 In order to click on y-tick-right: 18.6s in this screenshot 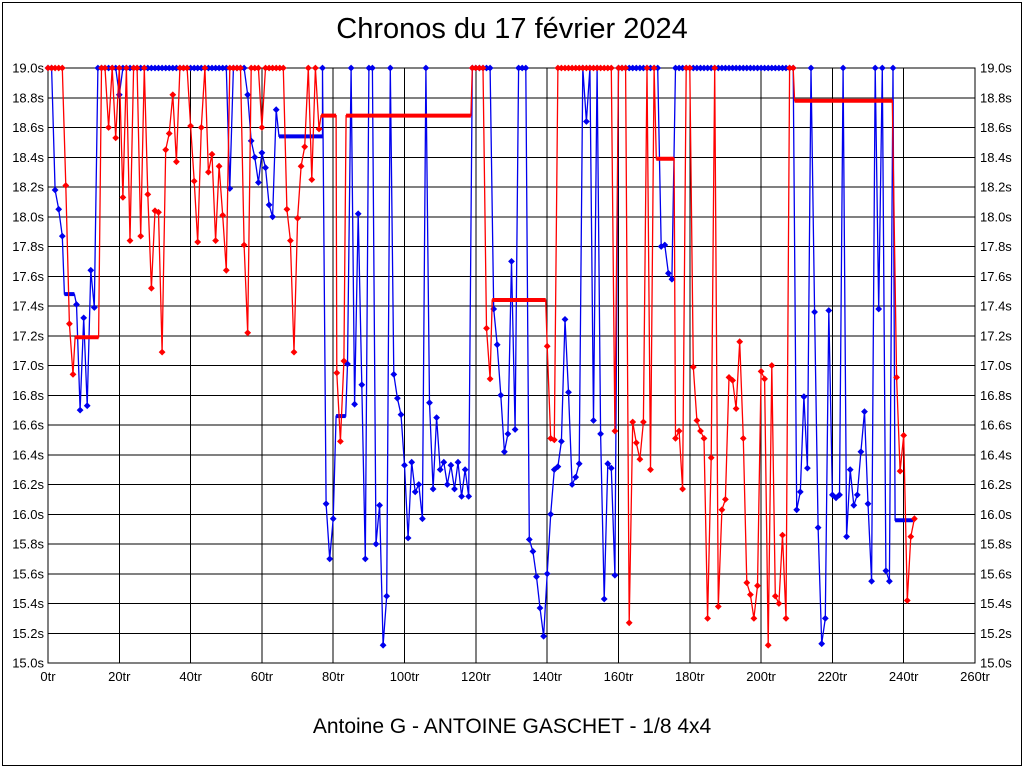, I will do `click(996, 127)`.